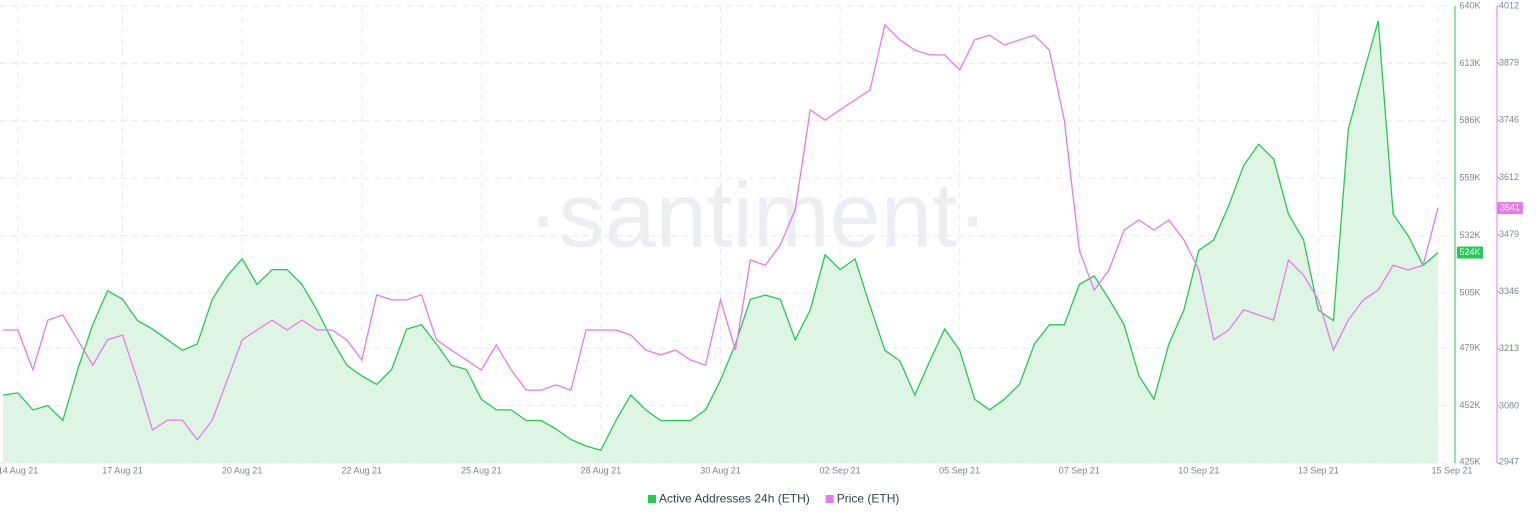 This screenshot has height=520, width=1536. I want to click on y2-tick-label: 4012, so click(1509, 5).